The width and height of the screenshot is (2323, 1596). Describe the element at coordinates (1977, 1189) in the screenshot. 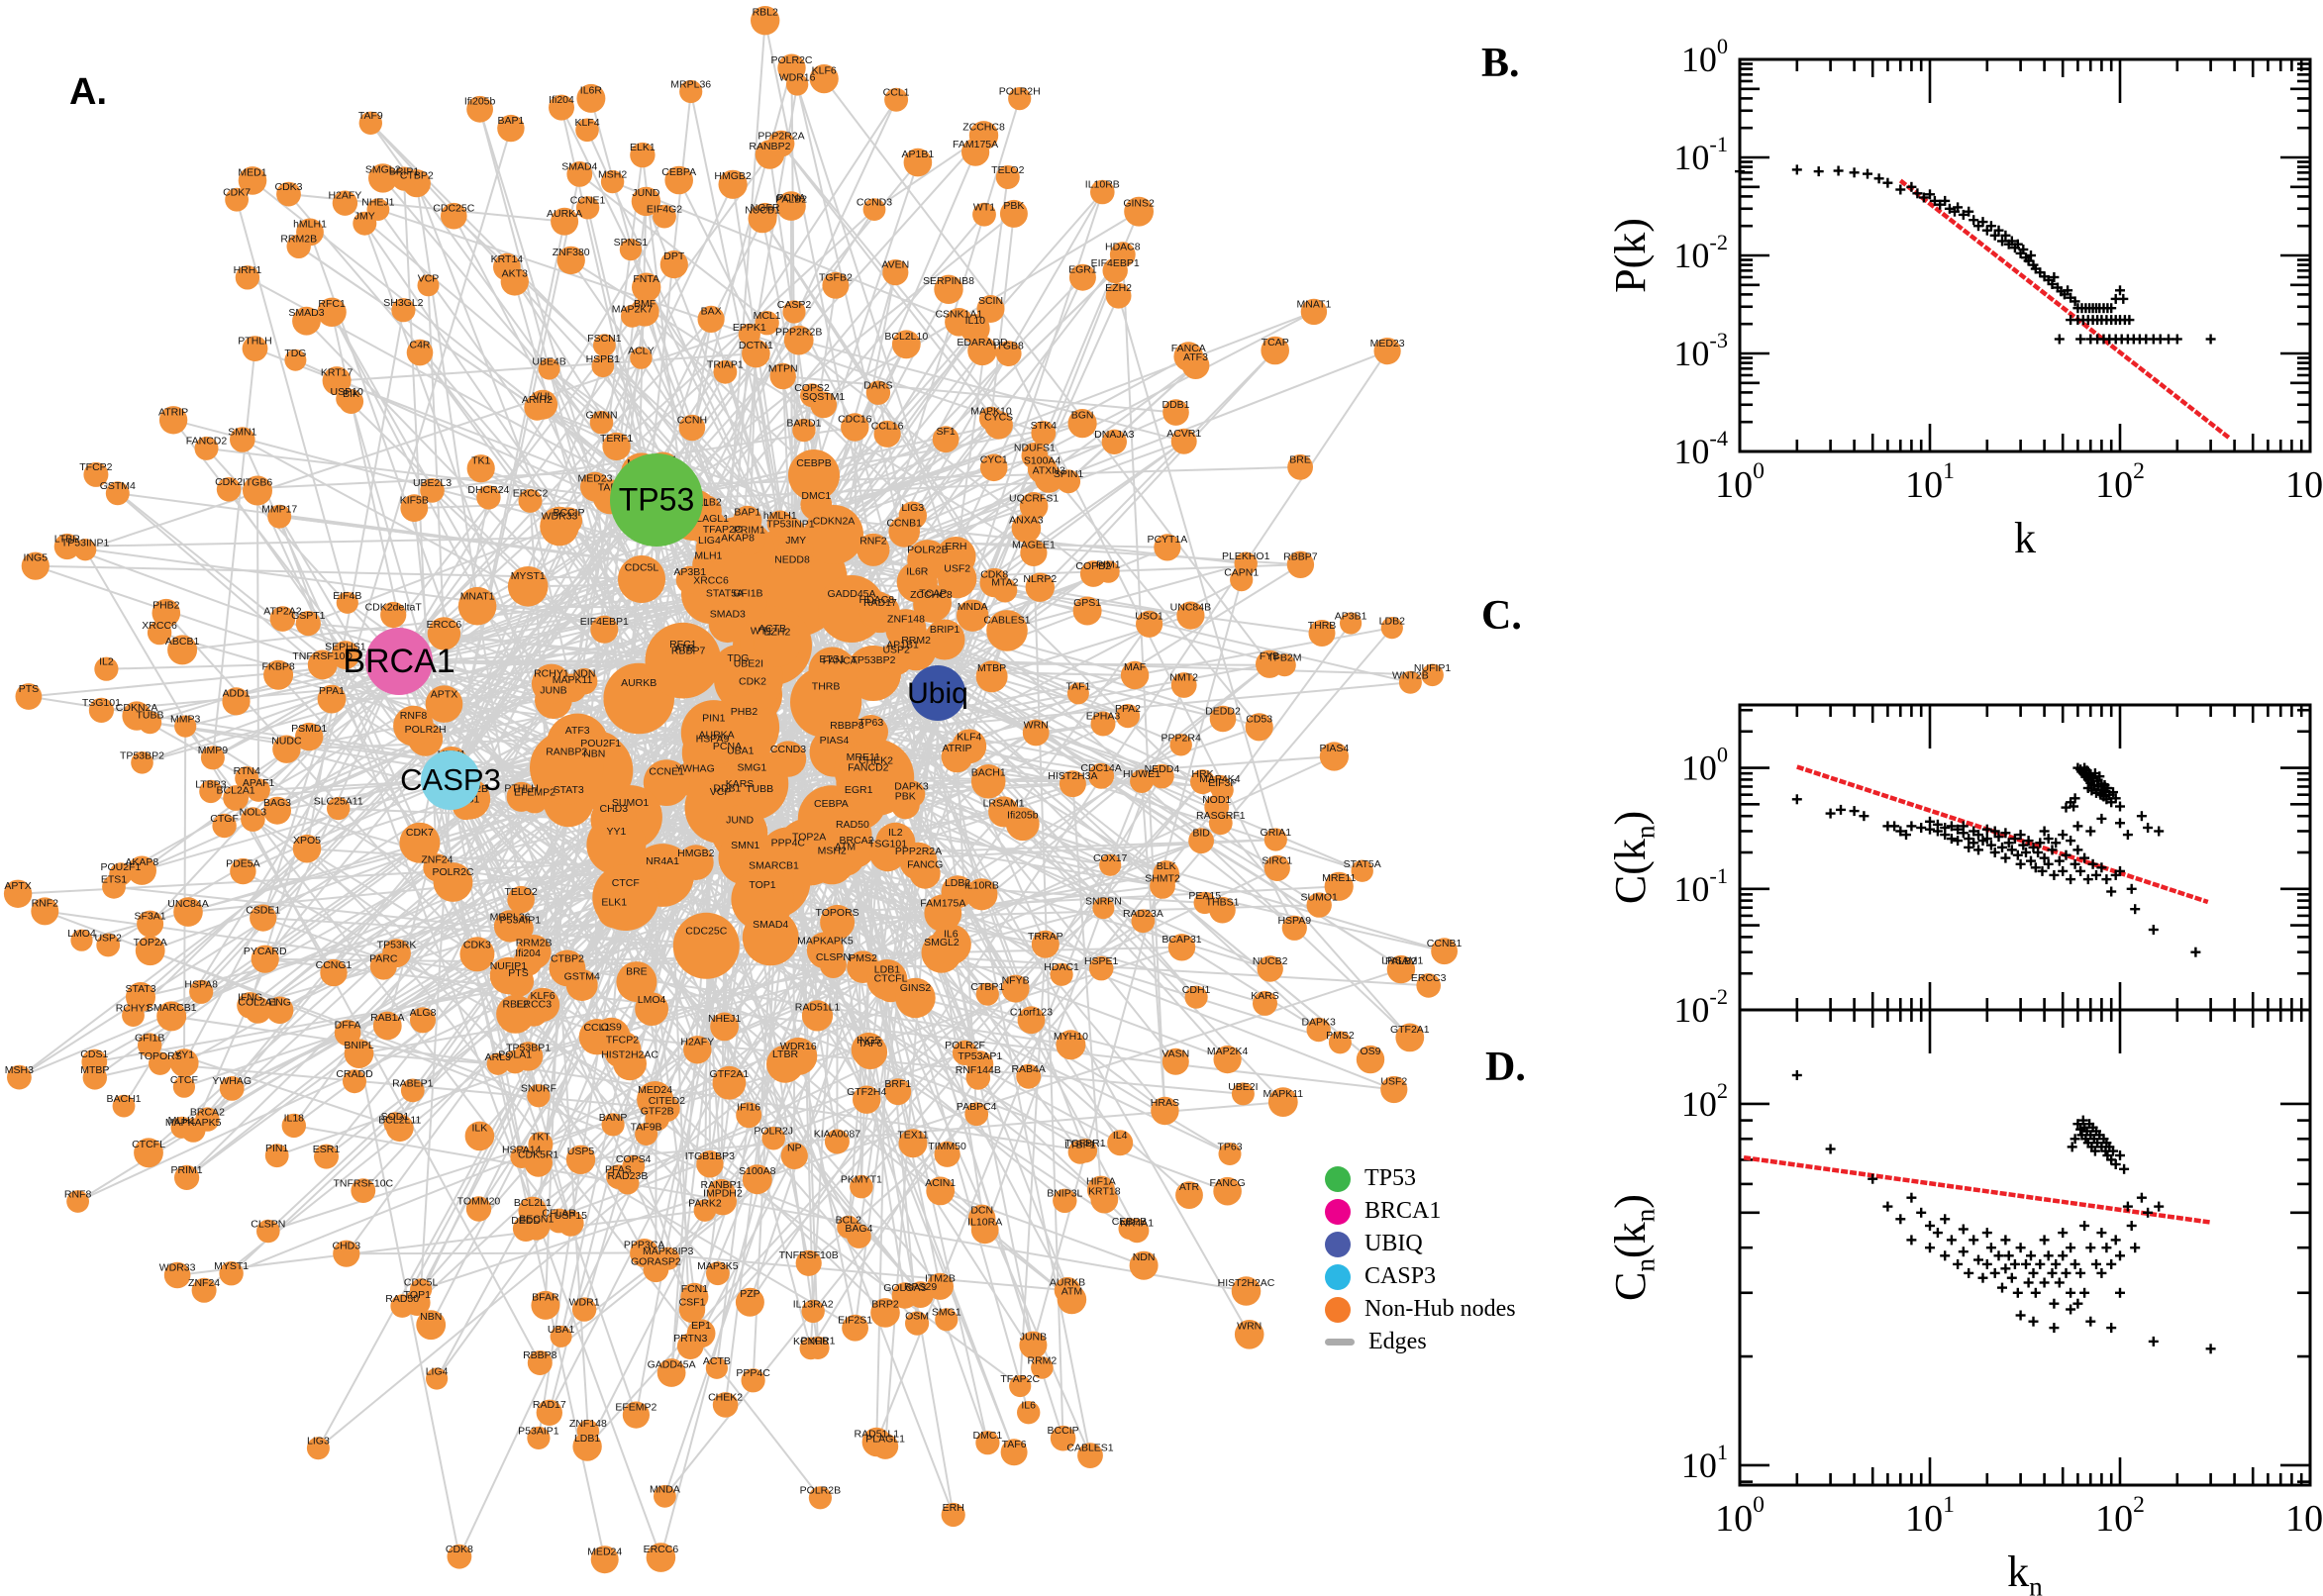

I see `fit-line-D` at that location.